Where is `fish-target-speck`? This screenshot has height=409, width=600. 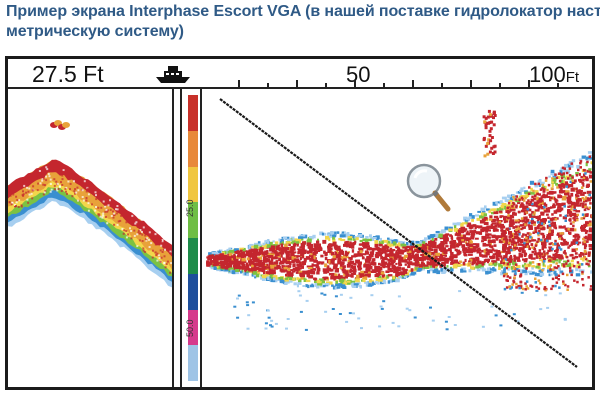
fish-target-speck is located at coordinates (490, 131).